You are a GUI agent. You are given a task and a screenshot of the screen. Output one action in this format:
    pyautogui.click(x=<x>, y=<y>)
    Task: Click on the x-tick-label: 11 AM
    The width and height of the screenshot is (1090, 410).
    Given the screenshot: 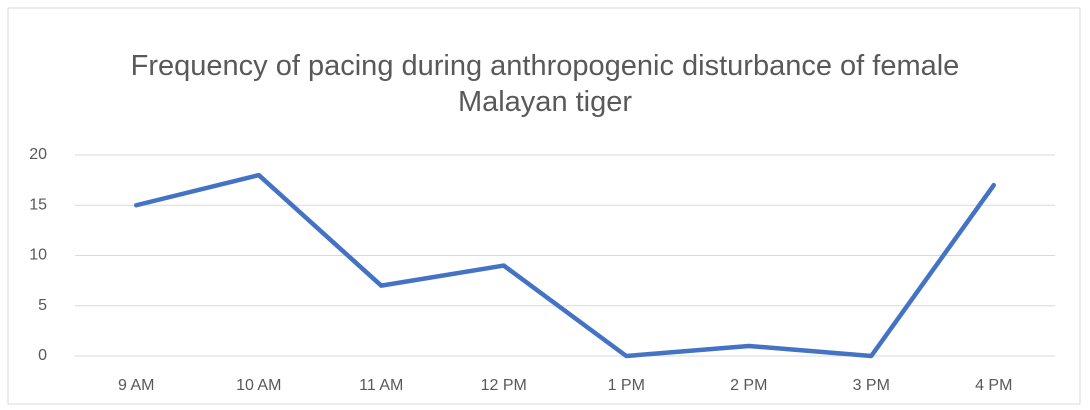 What is the action you would take?
    pyautogui.click(x=381, y=385)
    